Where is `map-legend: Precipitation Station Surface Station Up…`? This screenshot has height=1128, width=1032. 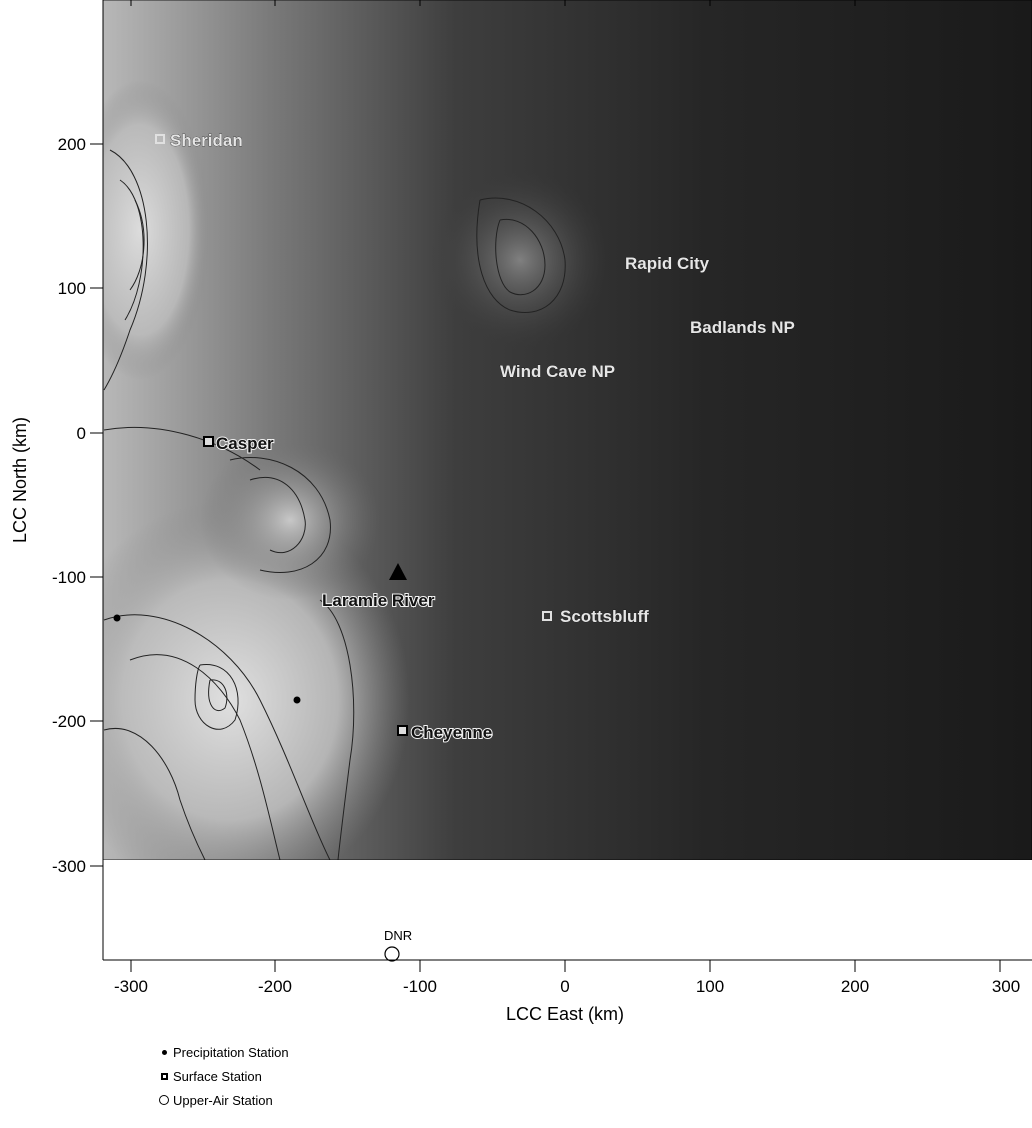
map-legend: Precipitation Station Surface Station Up… is located at coordinates (223, 1076).